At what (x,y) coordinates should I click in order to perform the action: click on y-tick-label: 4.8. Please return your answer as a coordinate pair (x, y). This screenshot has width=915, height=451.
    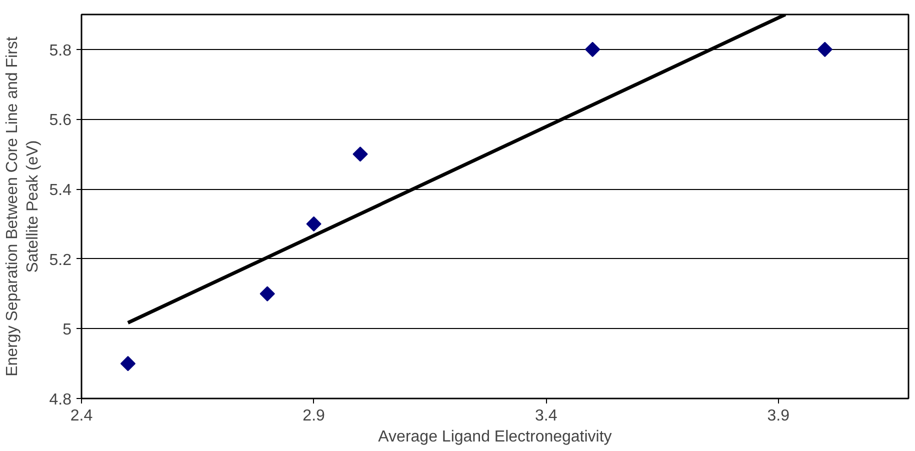
    Looking at the image, I should click on (60, 400).